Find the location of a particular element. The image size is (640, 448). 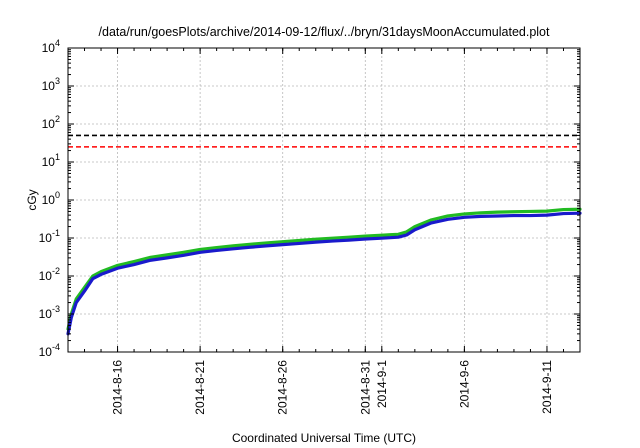

y-tick-exponent: -1 is located at coordinates (56, 233).